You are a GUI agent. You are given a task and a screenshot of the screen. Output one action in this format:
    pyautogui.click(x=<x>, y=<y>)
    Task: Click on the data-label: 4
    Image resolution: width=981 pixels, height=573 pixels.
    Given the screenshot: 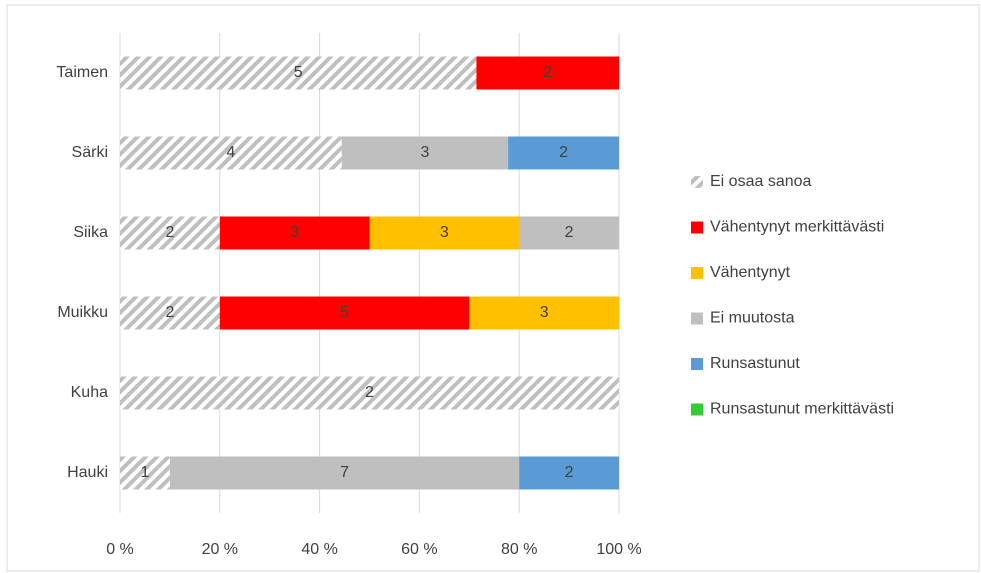 What is the action you would take?
    pyautogui.click(x=230, y=152)
    